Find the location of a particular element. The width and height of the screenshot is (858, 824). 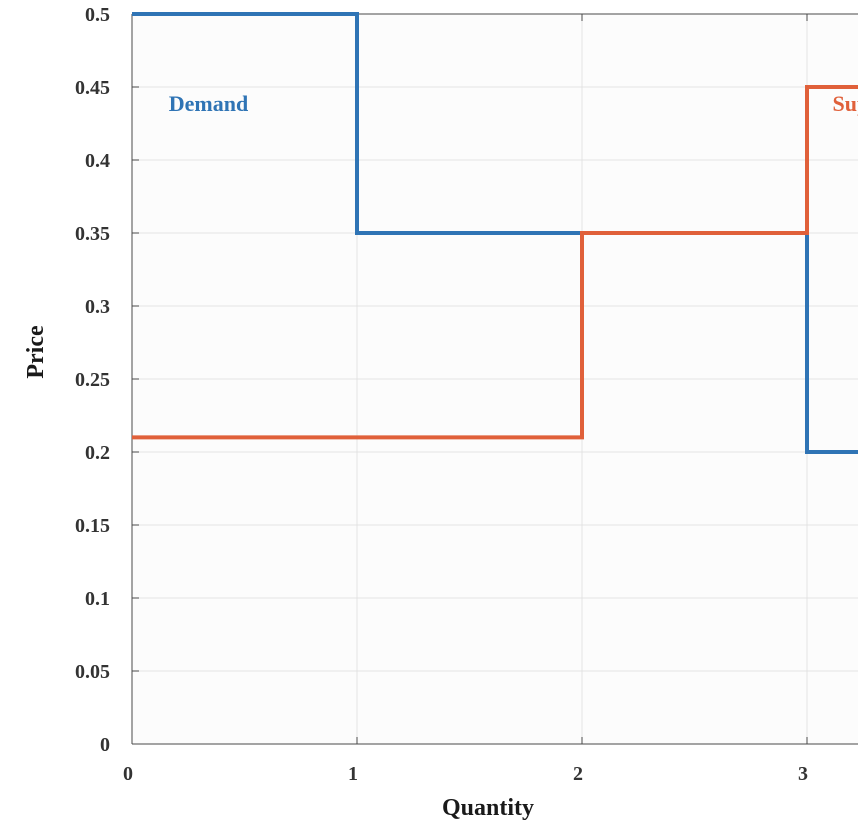

y-tick-label: 0.4 is located at coordinates (97, 161).